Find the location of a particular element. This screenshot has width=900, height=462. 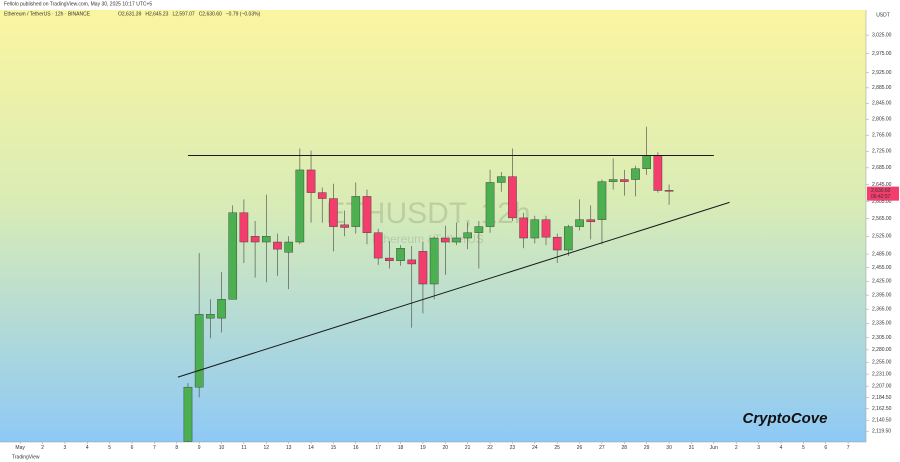

x-tick-label: 10 is located at coordinates (222, 448).